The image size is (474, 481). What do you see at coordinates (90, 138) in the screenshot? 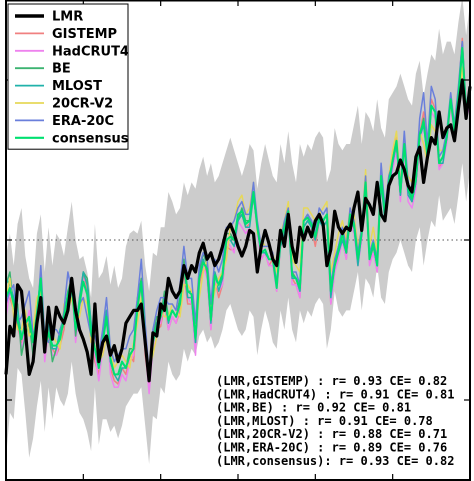
I see `legend-label-consensus: consensus` at bounding box center [90, 138].